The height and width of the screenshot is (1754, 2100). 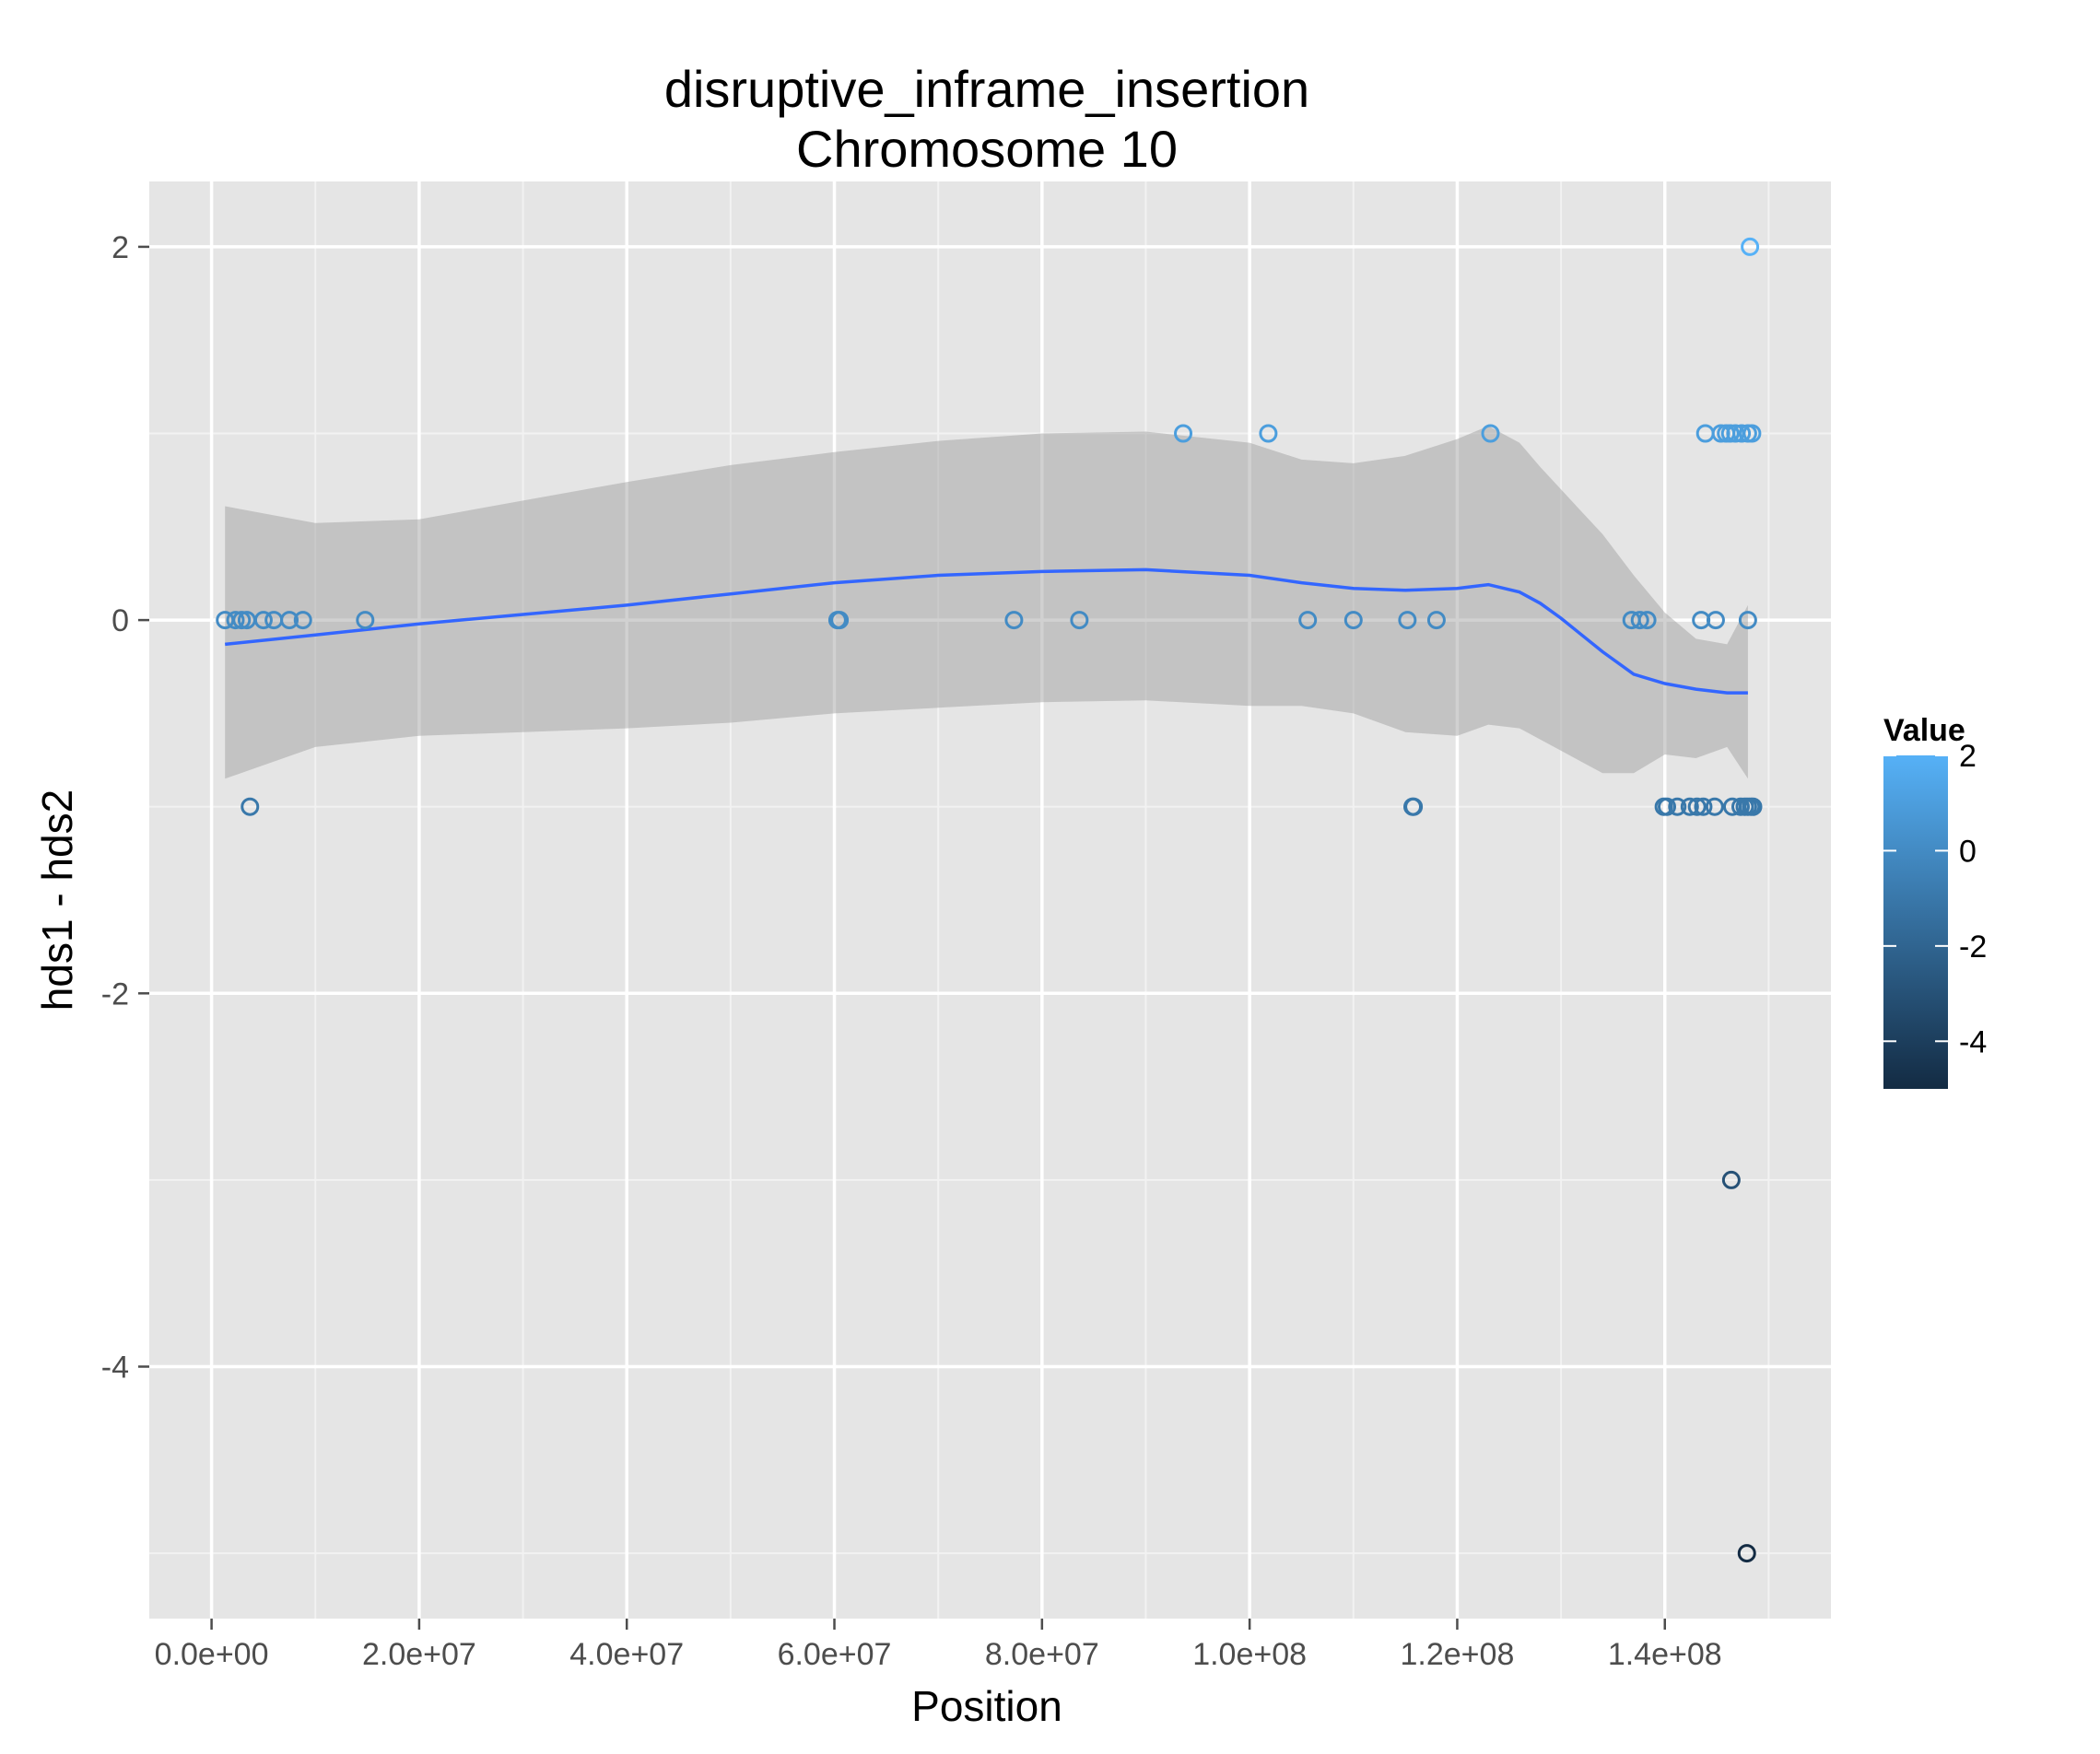 I want to click on x-tick-label: 2.0e+07, so click(x=419, y=1654).